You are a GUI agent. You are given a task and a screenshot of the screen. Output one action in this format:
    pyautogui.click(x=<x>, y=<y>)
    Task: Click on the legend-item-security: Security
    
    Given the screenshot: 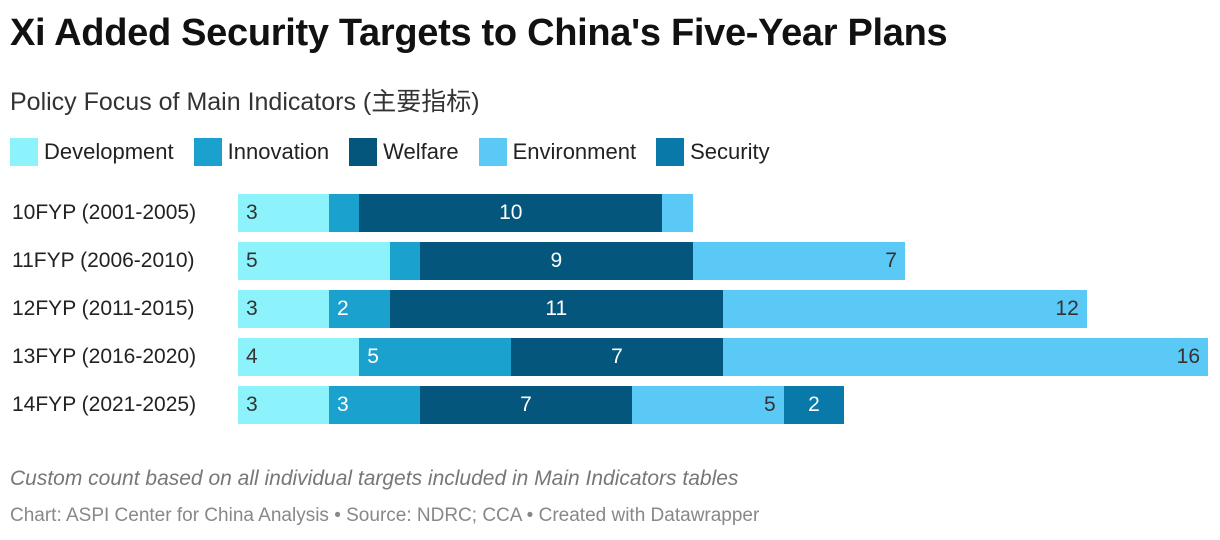 What is the action you would take?
    pyautogui.click(x=713, y=152)
    